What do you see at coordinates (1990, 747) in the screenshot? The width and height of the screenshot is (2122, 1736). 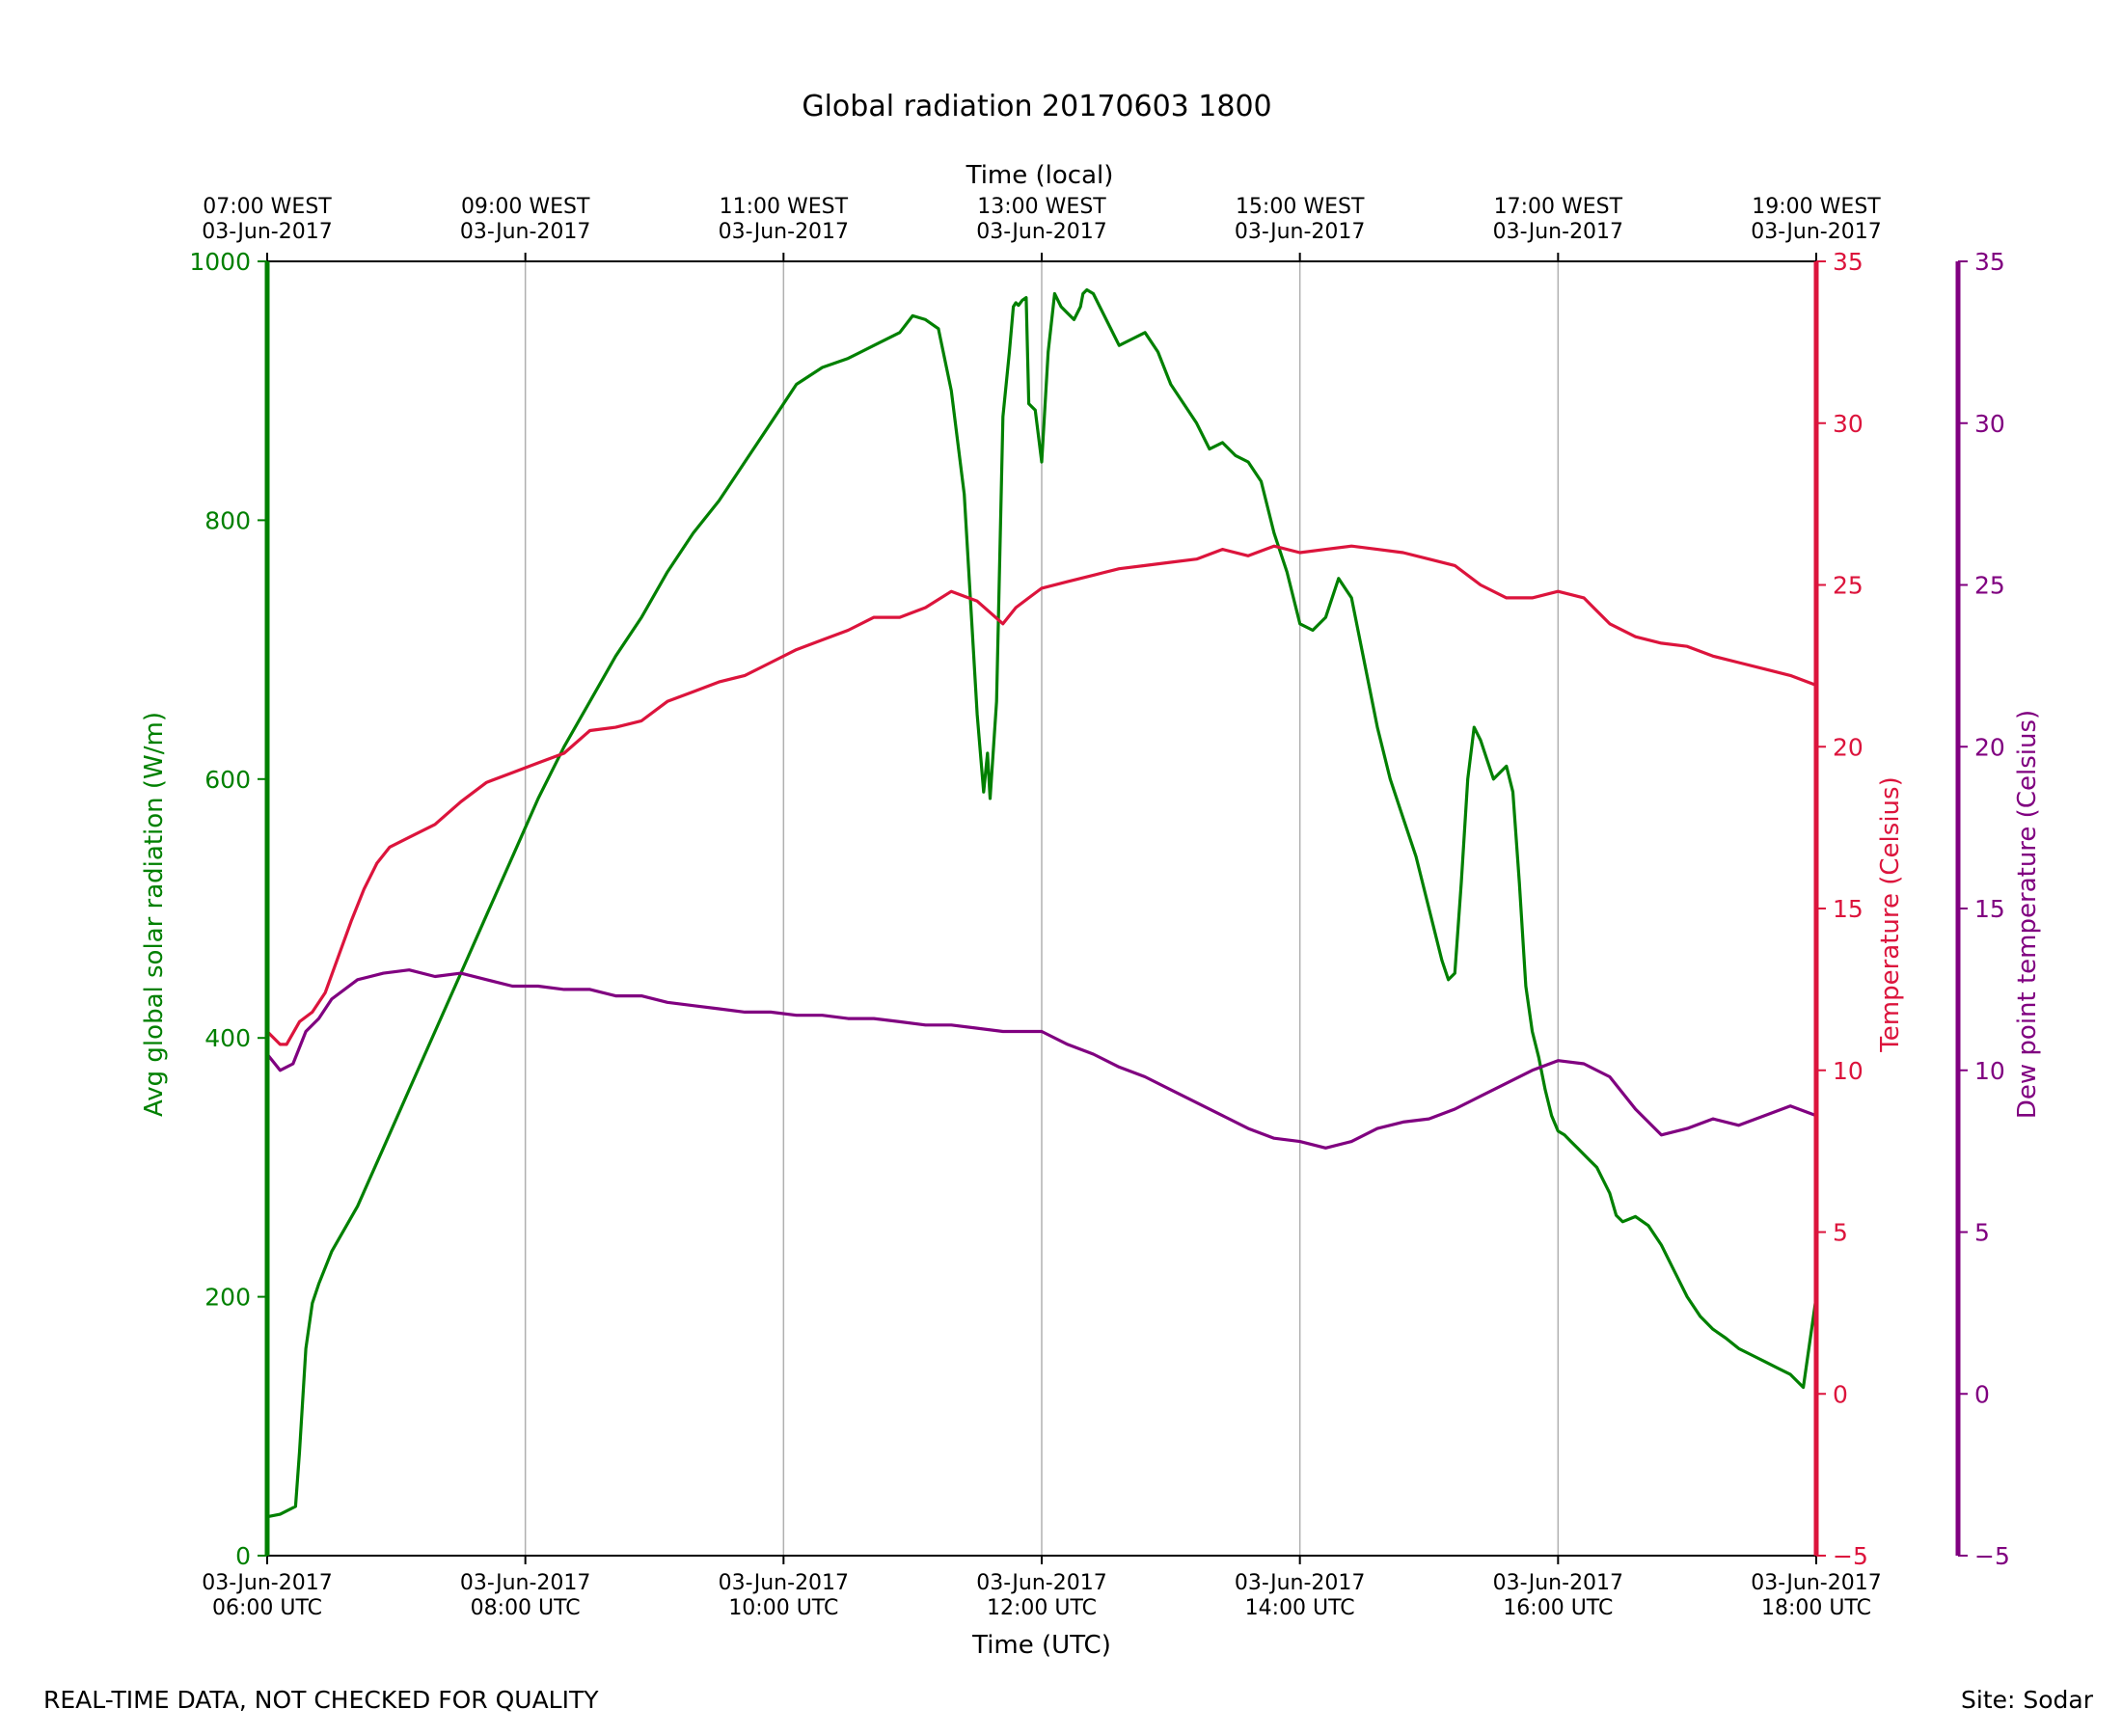 I see `dewpoint-tick-label: 20` at bounding box center [1990, 747].